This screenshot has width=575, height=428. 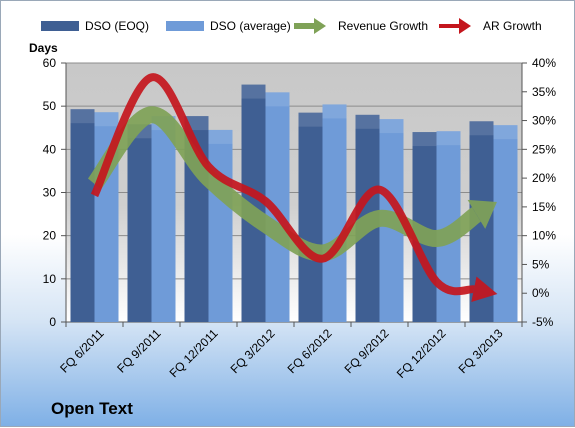 What do you see at coordinates (544, 178) in the screenshot?
I see `y-tick-label-right: 20%` at bounding box center [544, 178].